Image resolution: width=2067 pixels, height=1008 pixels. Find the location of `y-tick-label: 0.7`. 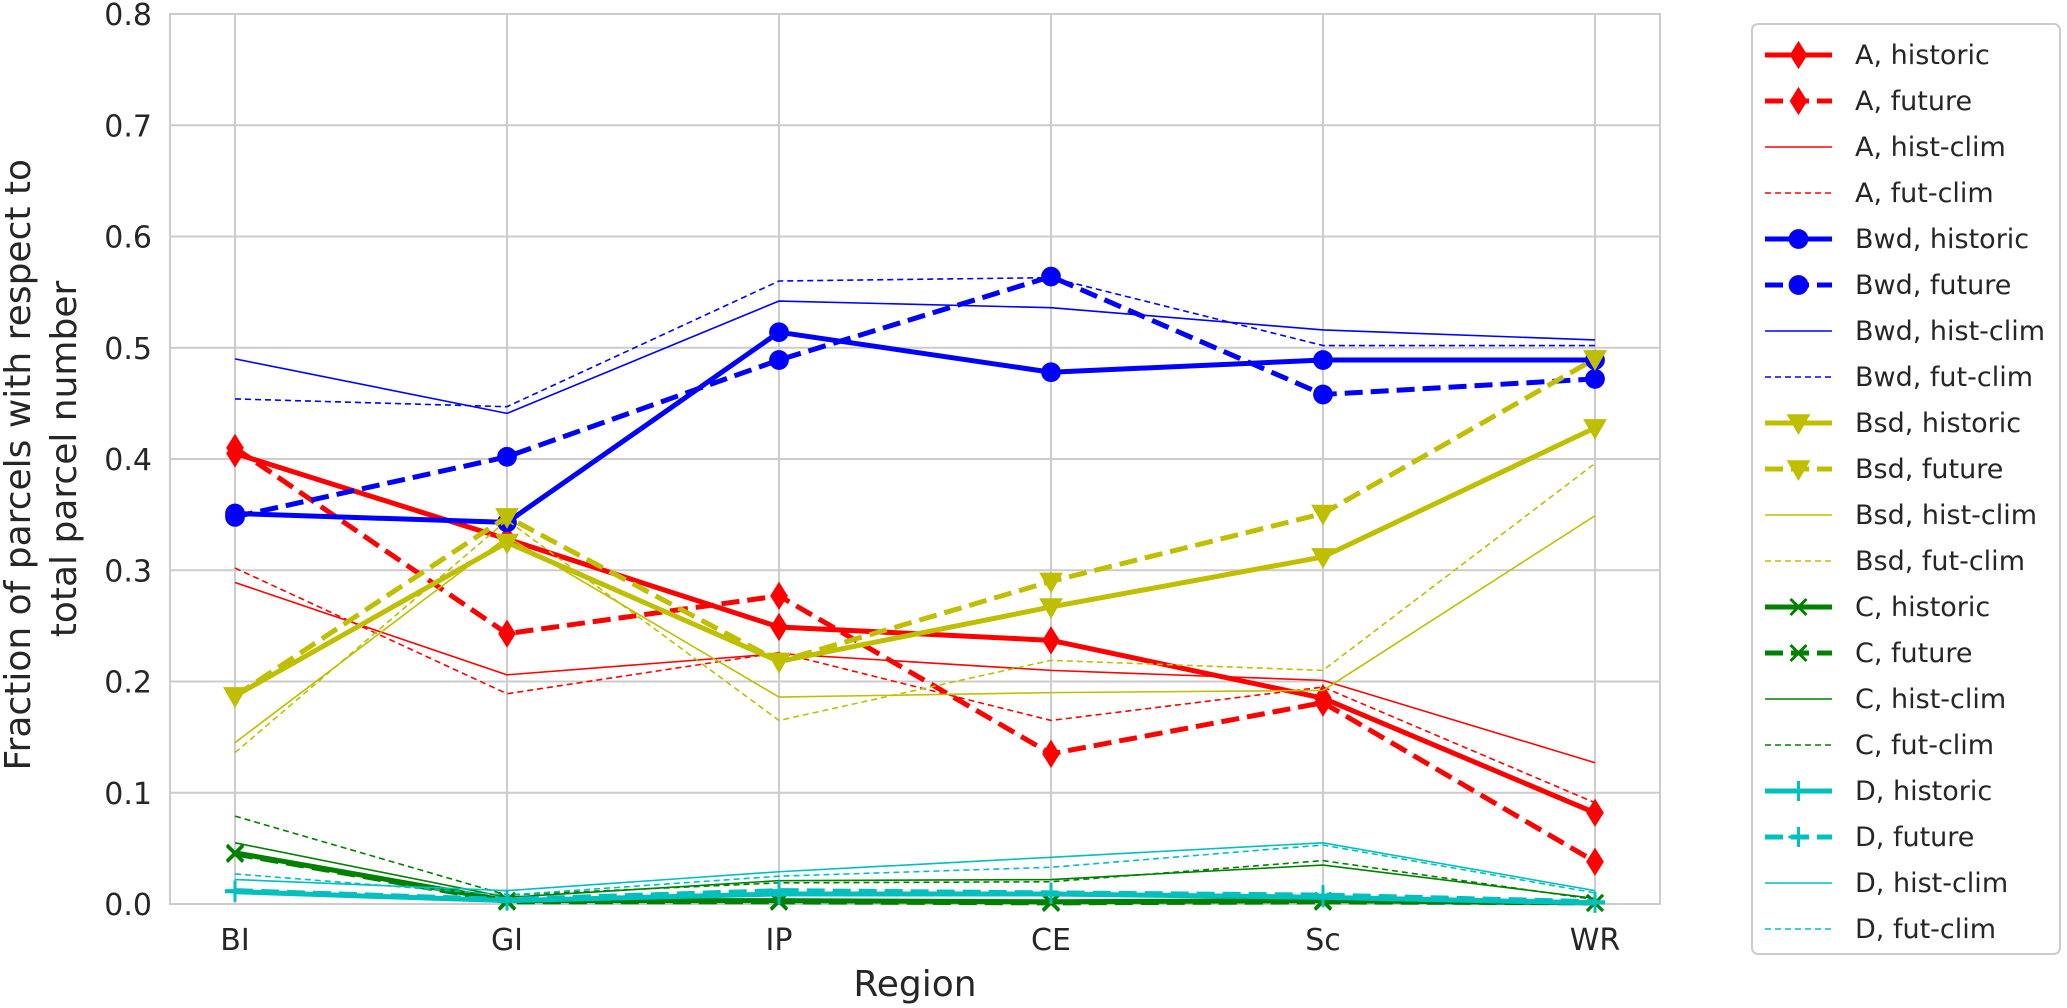

y-tick-label: 0.7 is located at coordinates (128, 126).